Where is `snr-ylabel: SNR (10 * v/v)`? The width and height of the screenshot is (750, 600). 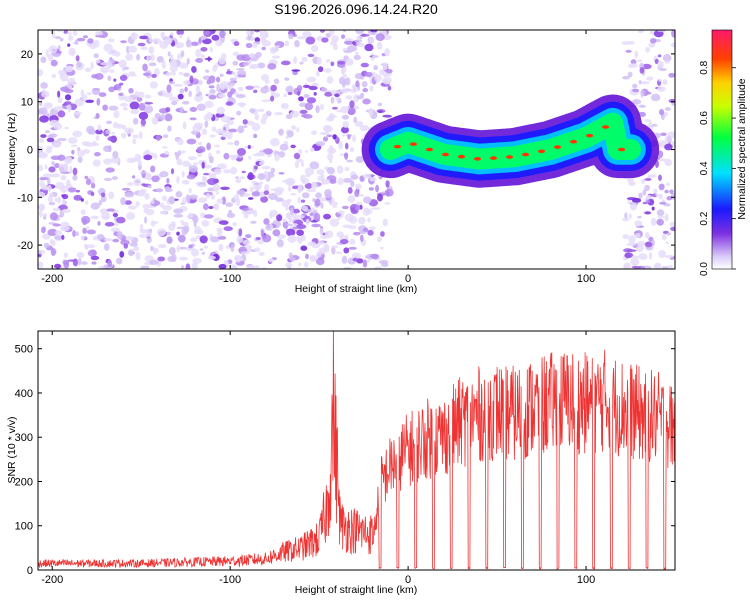 snr-ylabel: SNR (10 * v/v) is located at coordinates (12, 449).